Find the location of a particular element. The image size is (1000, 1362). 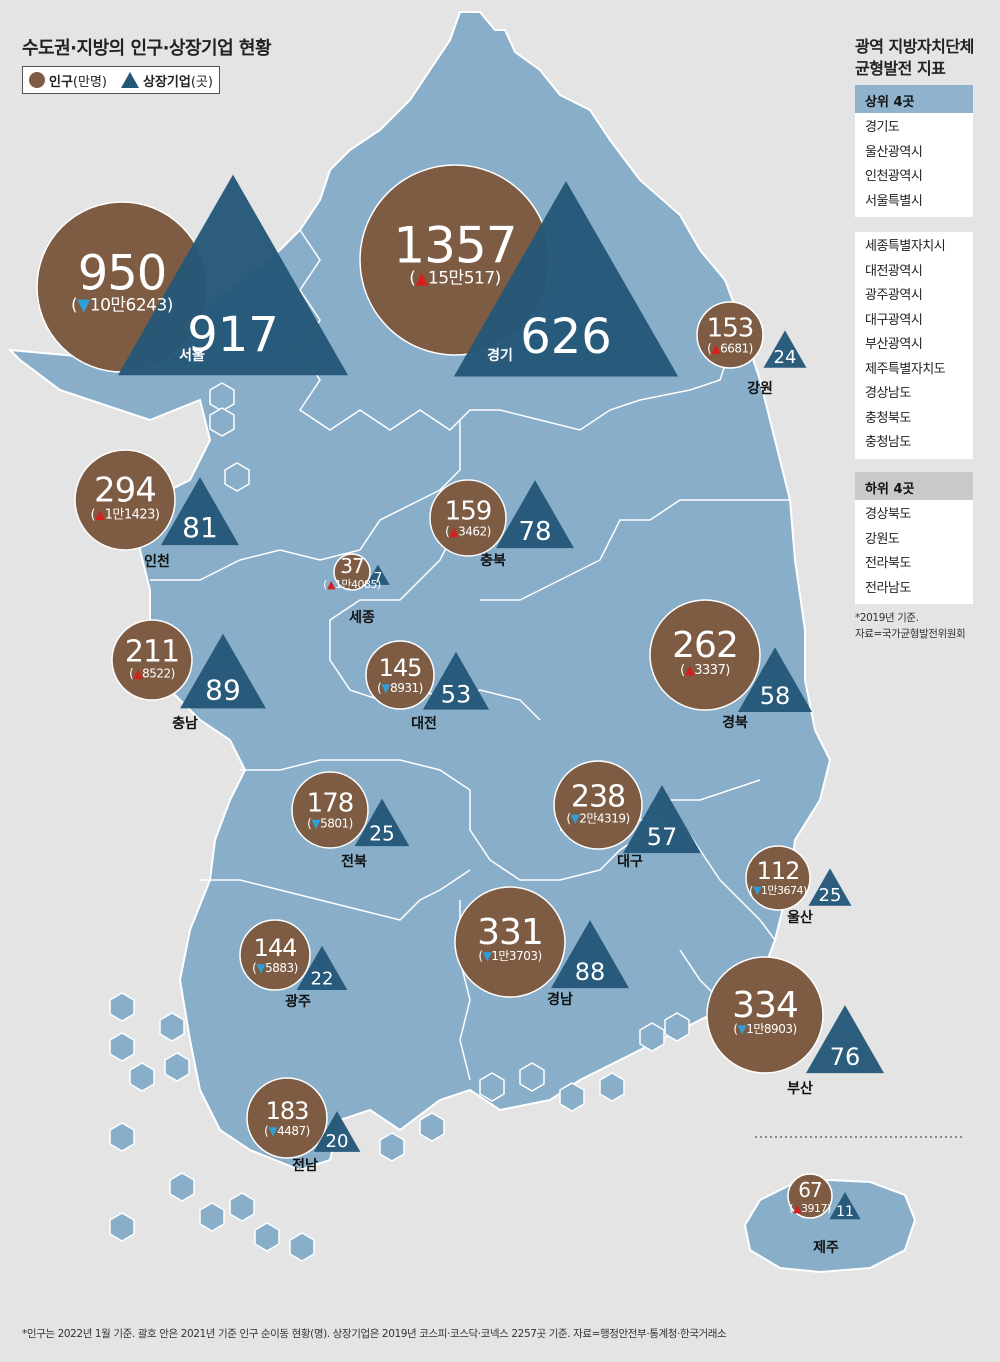

population-value: 331 is located at coordinates (510, 932).